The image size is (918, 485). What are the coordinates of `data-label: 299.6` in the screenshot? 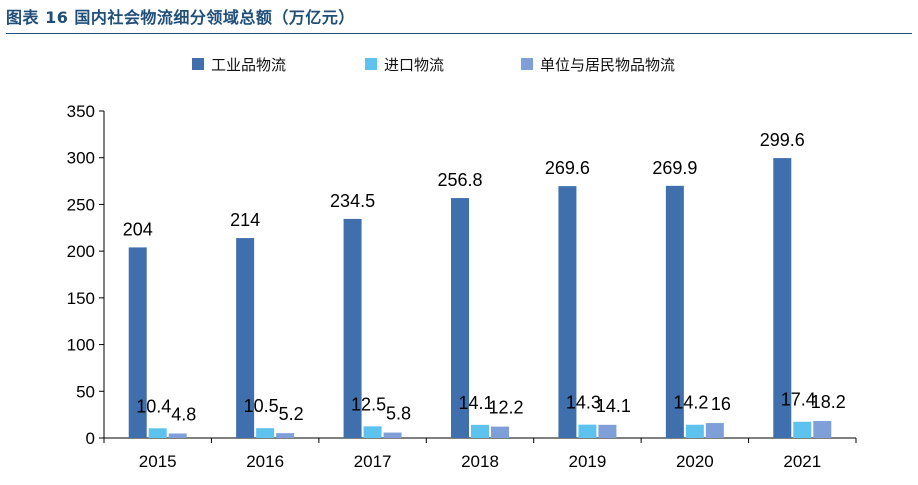 It's located at (782, 140).